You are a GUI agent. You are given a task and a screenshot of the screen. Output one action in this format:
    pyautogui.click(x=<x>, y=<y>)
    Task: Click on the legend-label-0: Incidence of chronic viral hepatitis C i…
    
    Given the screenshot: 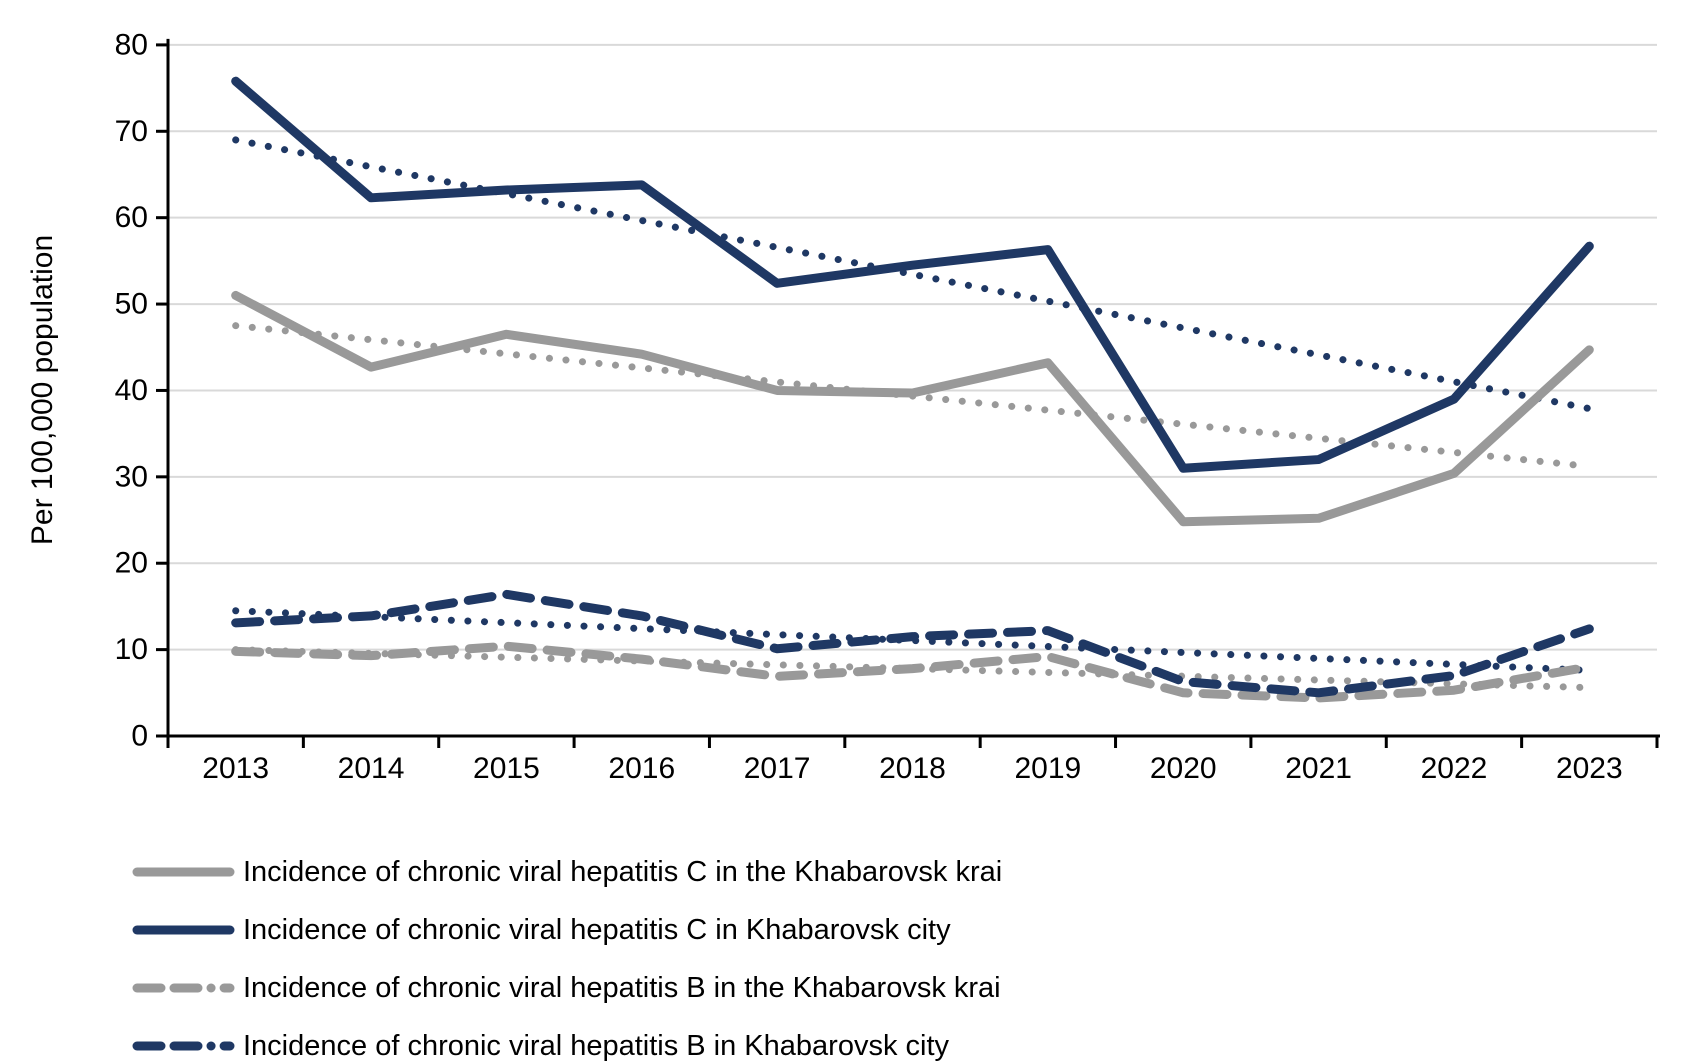 What is the action you would take?
    pyautogui.click(x=622, y=872)
    